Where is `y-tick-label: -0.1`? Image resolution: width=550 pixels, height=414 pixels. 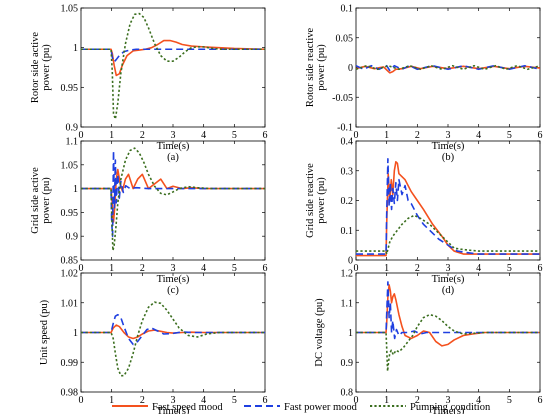 y-tick-label: -0.1 is located at coordinates (345, 128).